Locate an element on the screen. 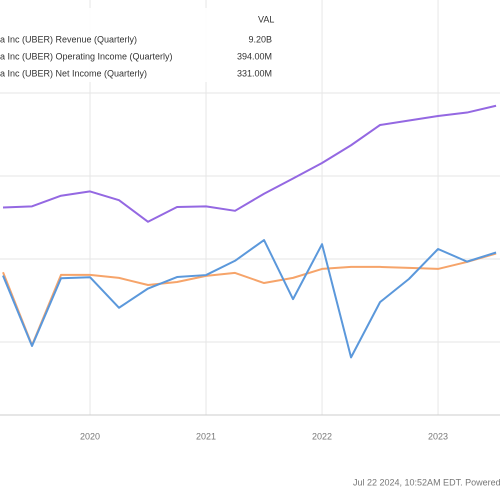 This screenshot has width=500, height=500. x-tick-label: 2022 is located at coordinates (322, 436).